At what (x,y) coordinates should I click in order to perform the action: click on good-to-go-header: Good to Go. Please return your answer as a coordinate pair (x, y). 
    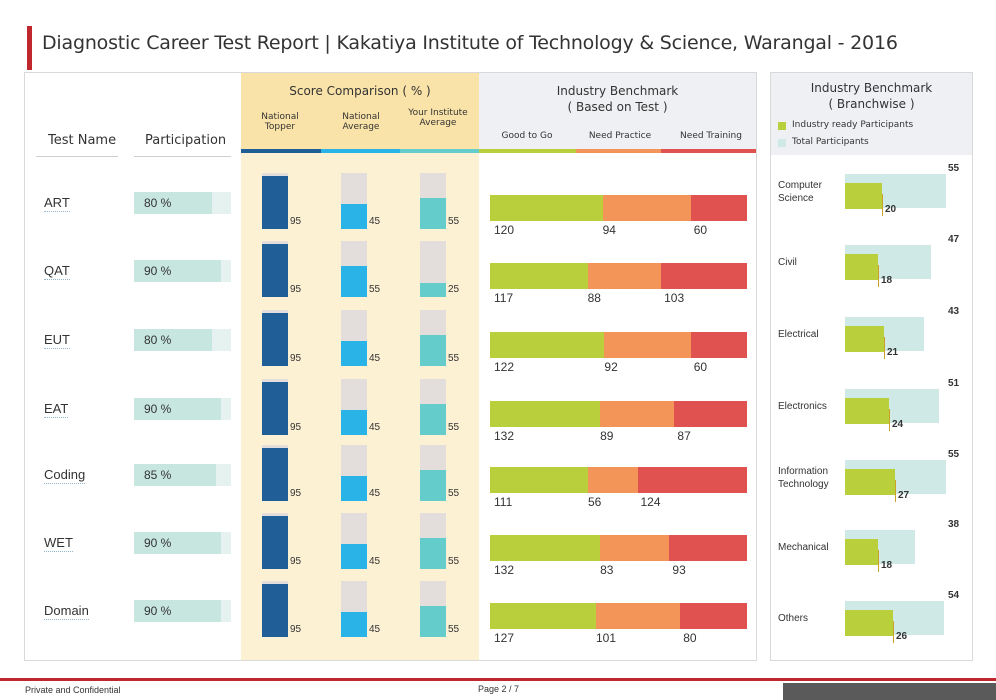
    Looking at the image, I should click on (527, 136).